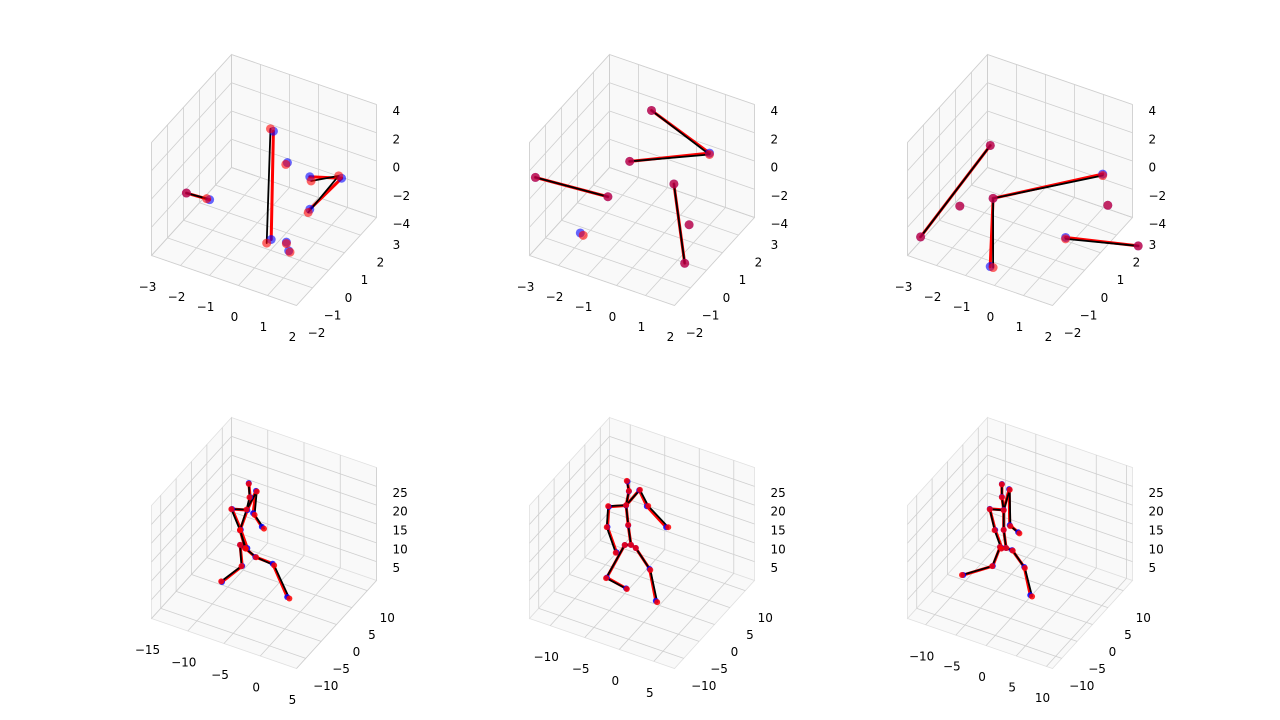  What do you see at coordinates (1153, 568) in the screenshot?
I see `z-tick-label: 5` at bounding box center [1153, 568].